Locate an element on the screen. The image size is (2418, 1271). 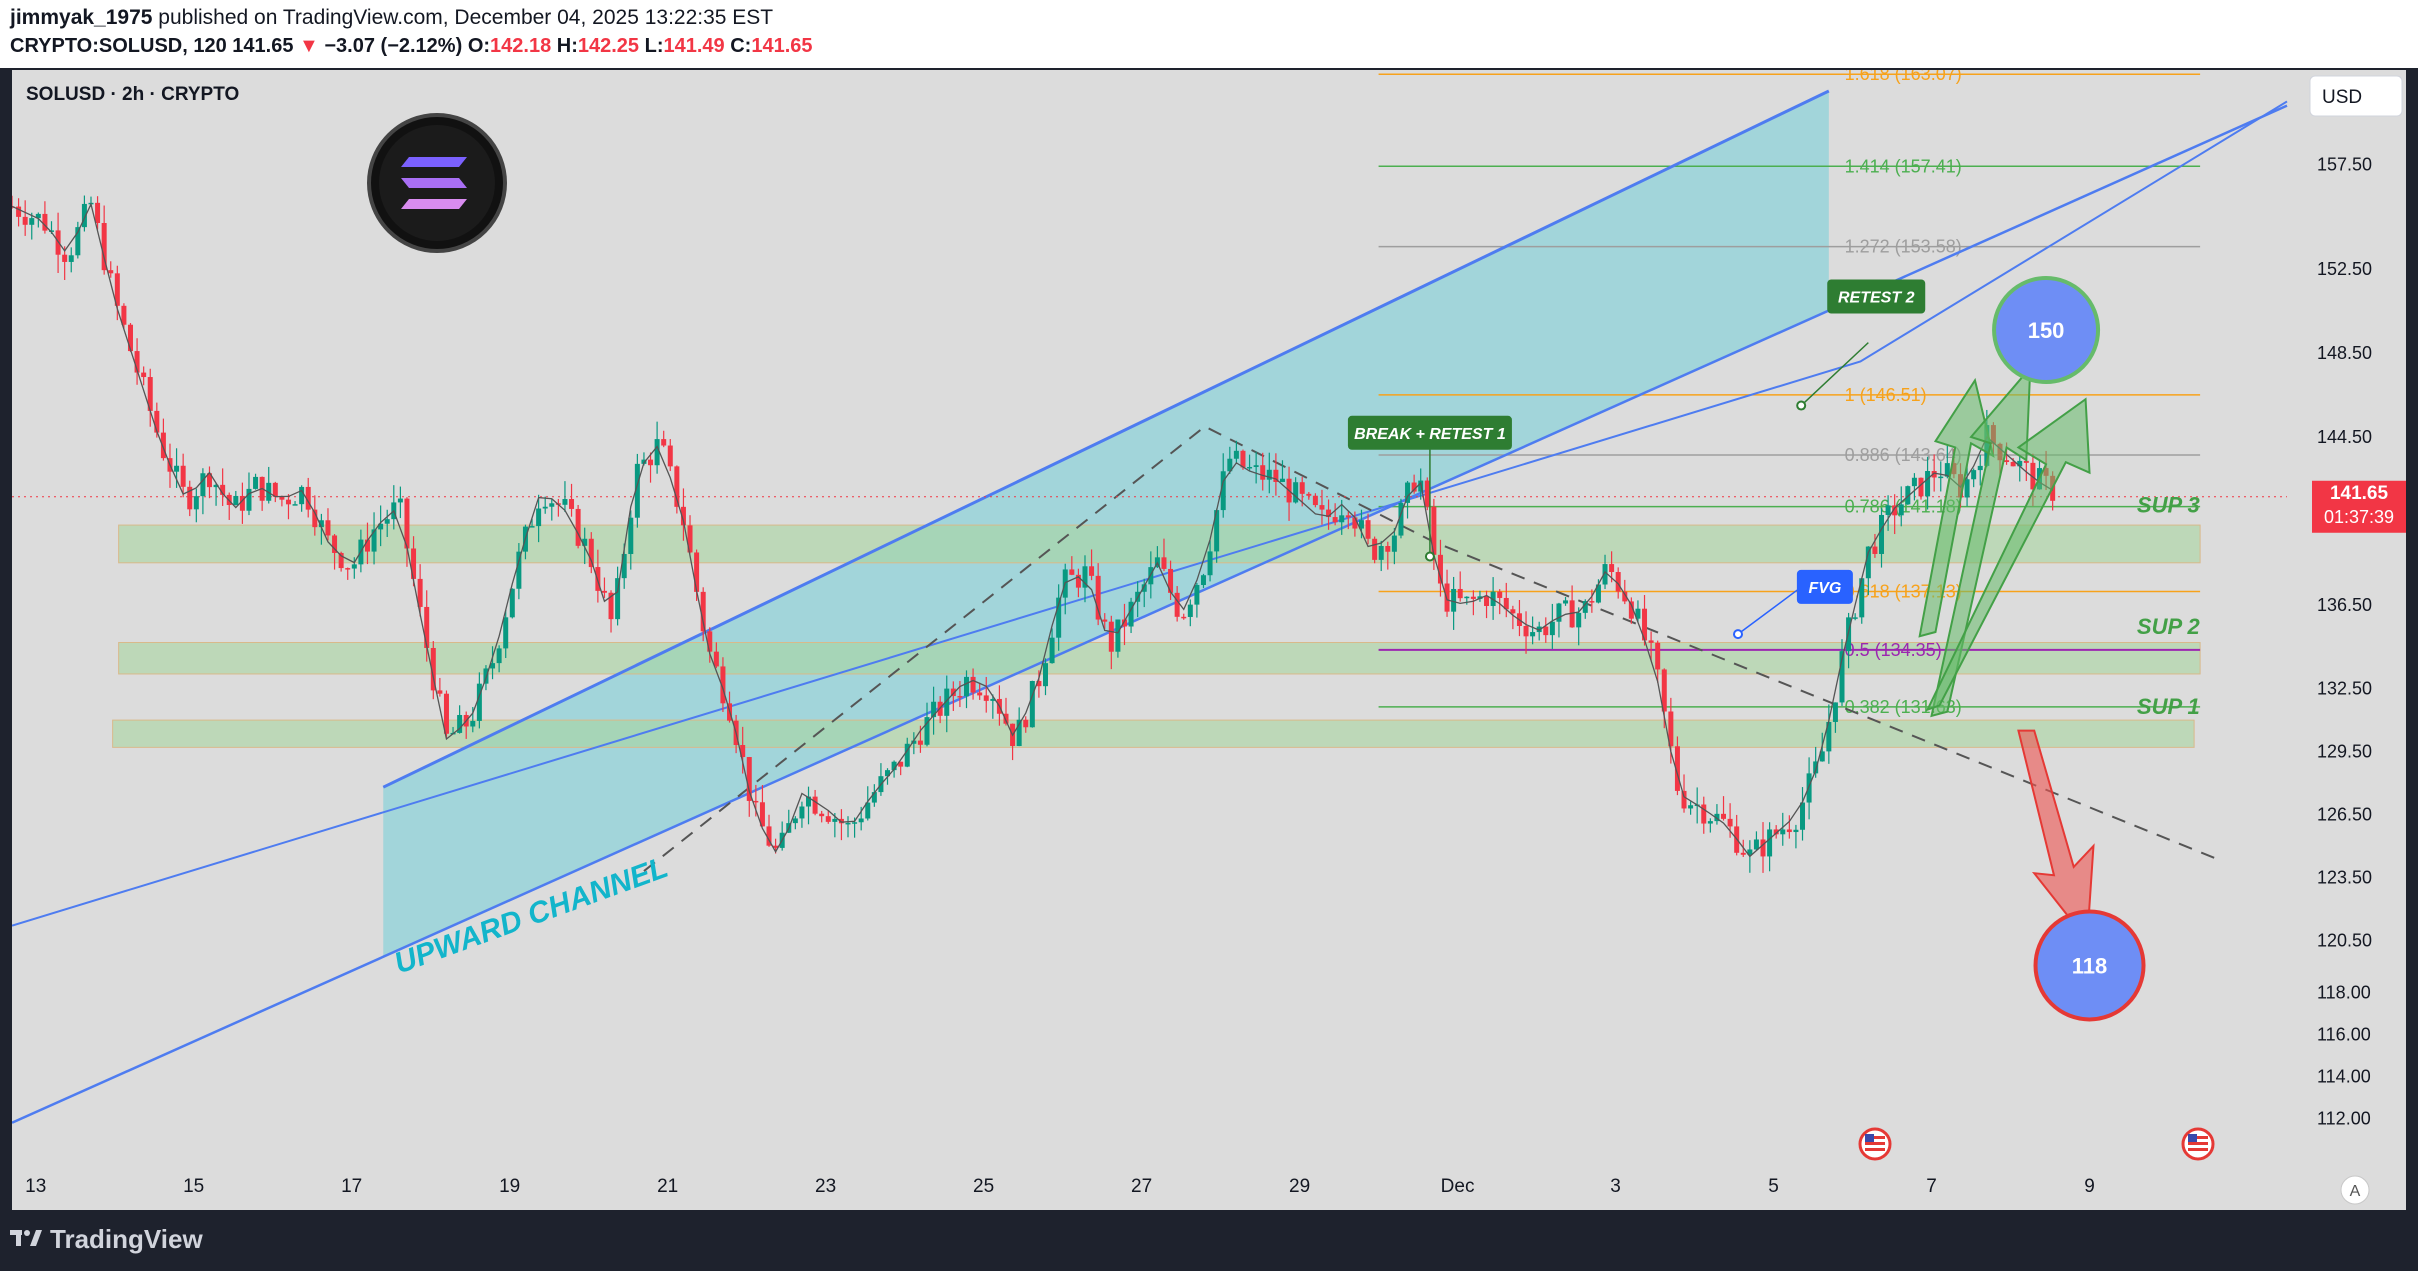
price-axis-label: 116.00 is located at coordinates (2344, 1035).